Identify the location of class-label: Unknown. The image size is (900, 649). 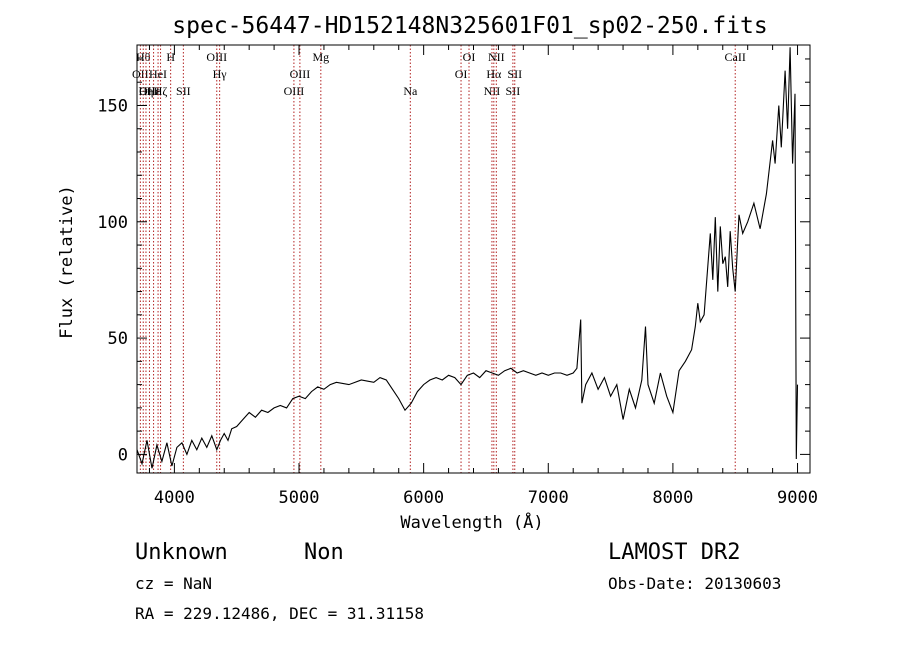
(181, 552).